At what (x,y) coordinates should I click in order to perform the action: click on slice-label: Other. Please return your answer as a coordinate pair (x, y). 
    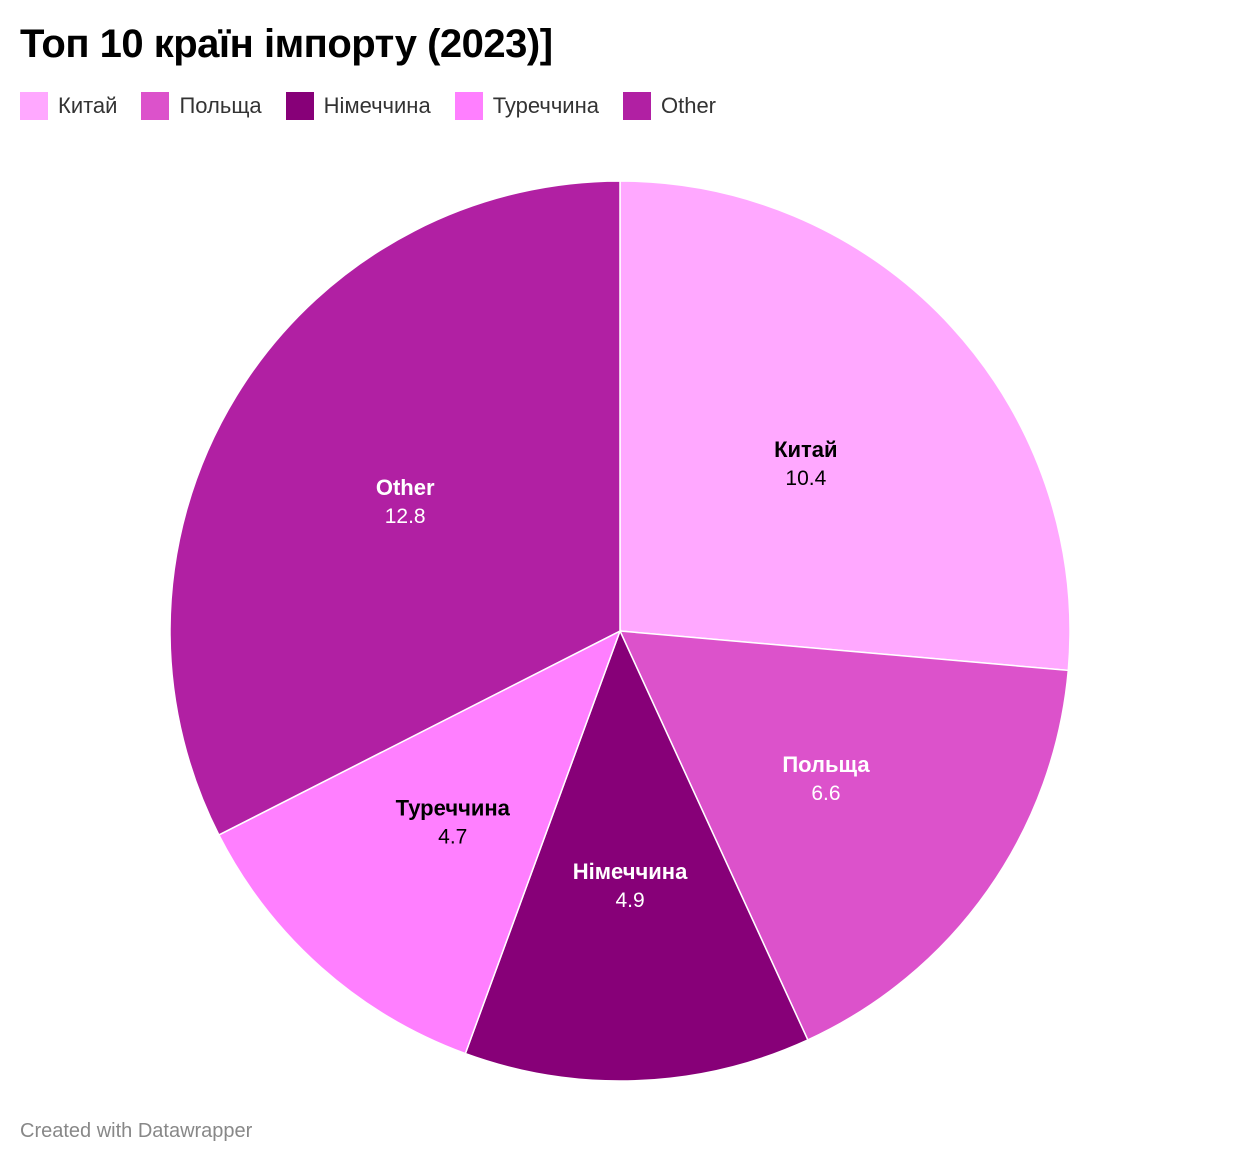
    Looking at the image, I should click on (405, 487).